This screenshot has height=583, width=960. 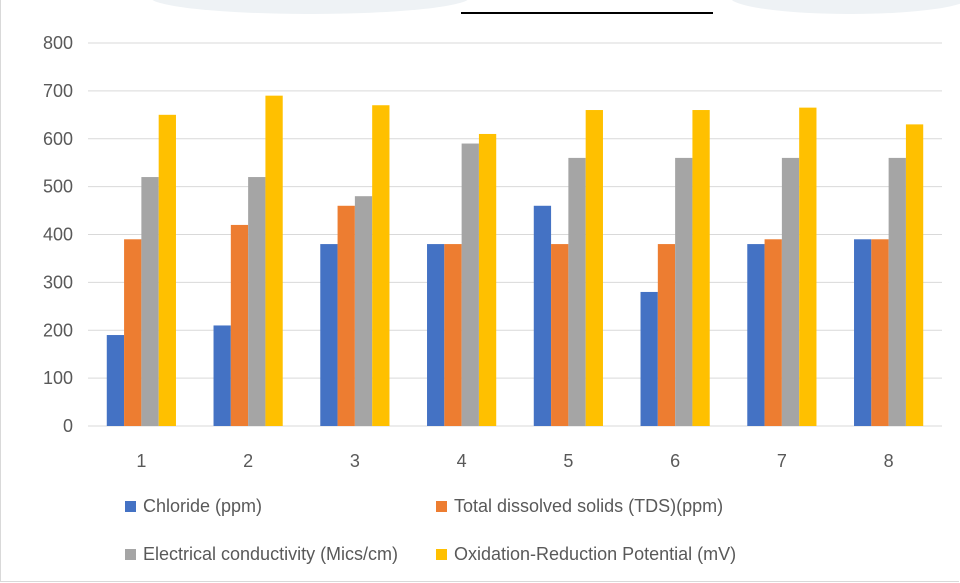 I want to click on x-tick-label: 8, so click(x=889, y=461).